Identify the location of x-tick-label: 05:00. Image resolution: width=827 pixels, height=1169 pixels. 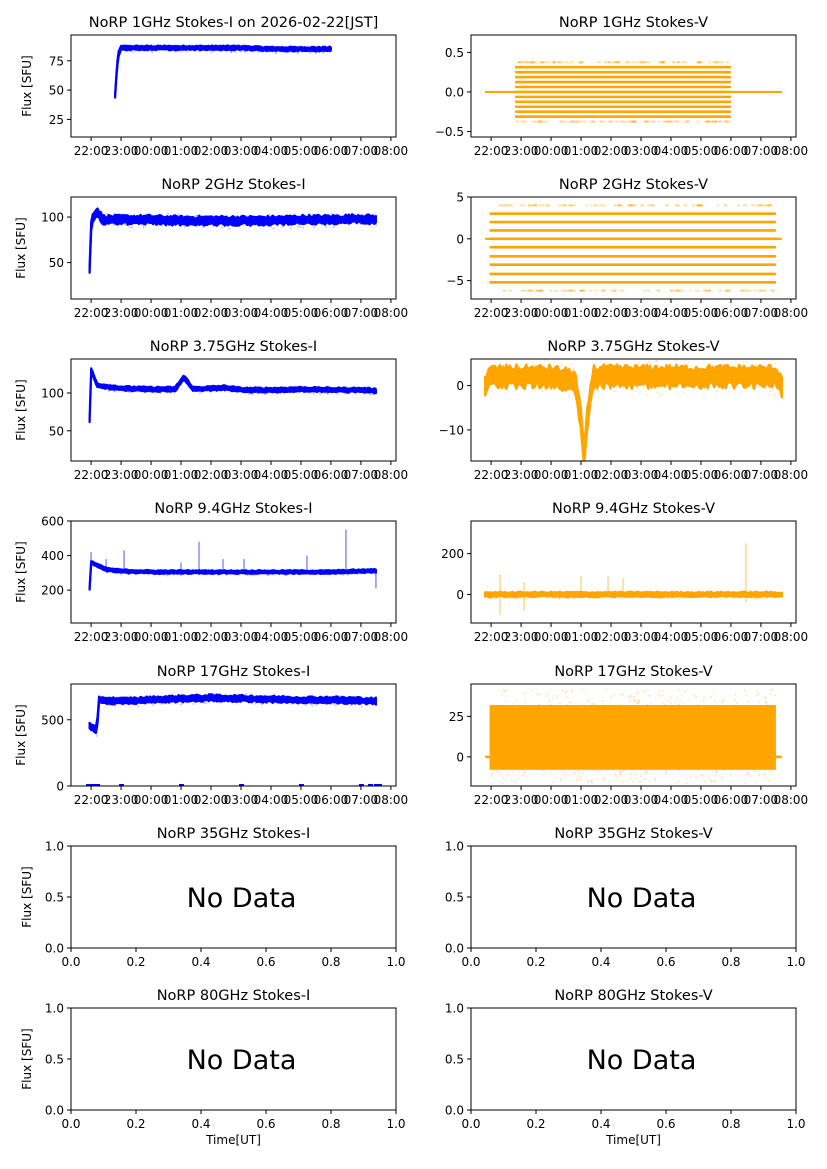
(301, 151).